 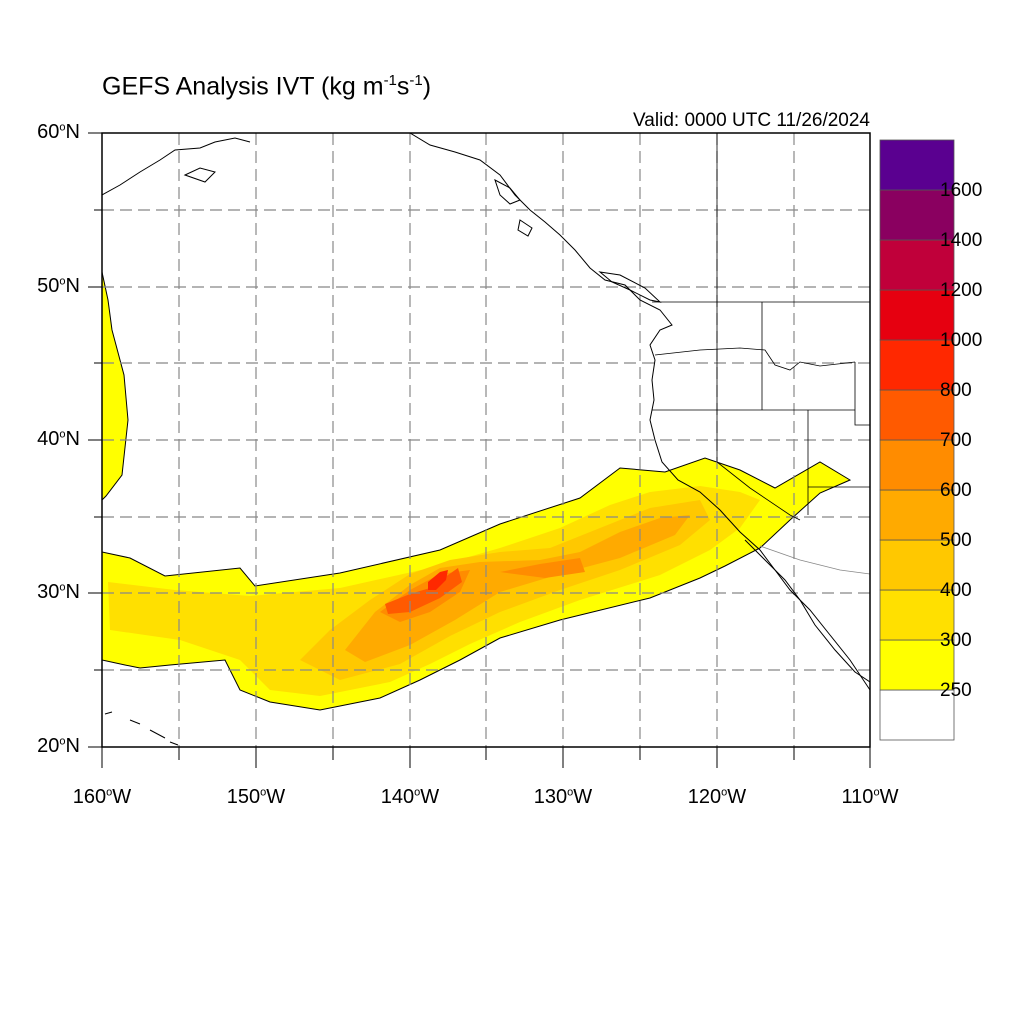 What do you see at coordinates (256, 797) in the screenshot?
I see `lon-label-150w: 150oW` at bounding box center [256, 797].